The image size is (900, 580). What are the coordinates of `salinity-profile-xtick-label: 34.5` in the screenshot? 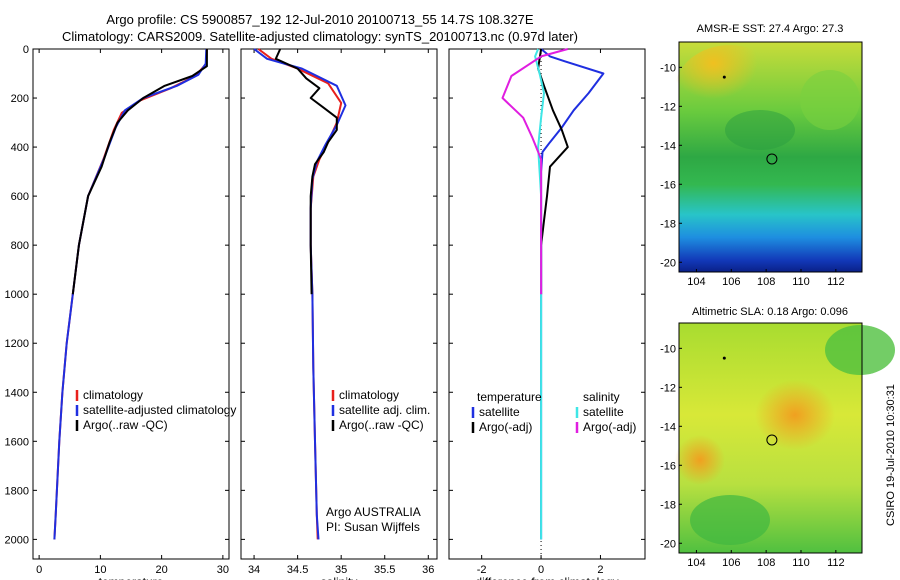 It's located at (297, 570).